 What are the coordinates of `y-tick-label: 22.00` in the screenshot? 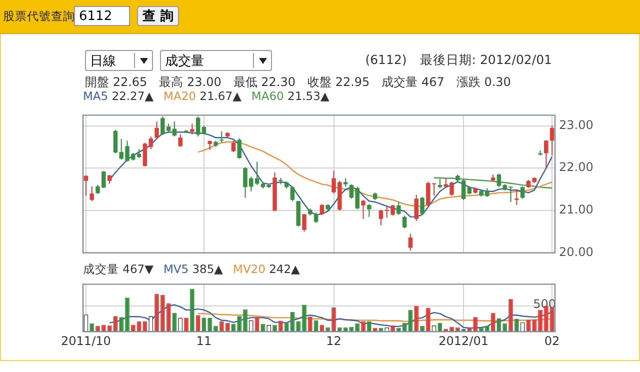 It's located at (576, 167).